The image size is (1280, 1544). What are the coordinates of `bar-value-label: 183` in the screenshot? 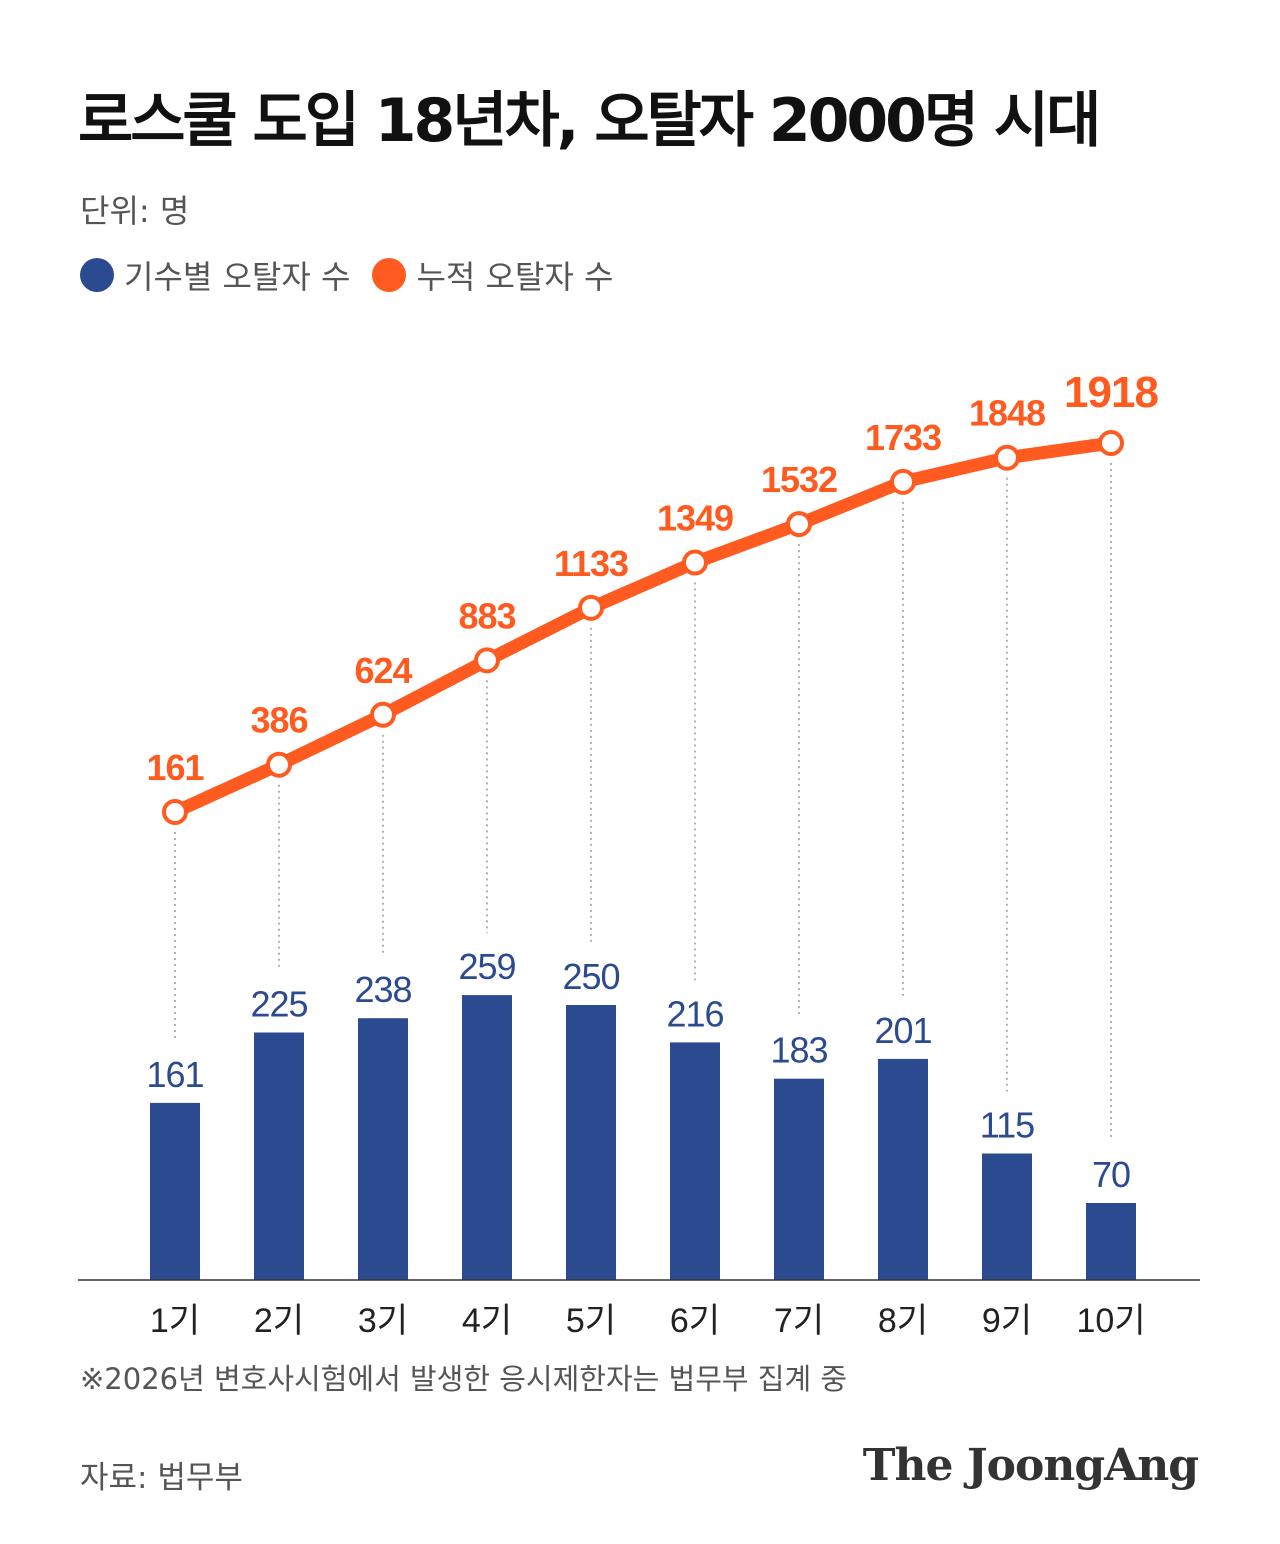 It's located at (798, 1050).